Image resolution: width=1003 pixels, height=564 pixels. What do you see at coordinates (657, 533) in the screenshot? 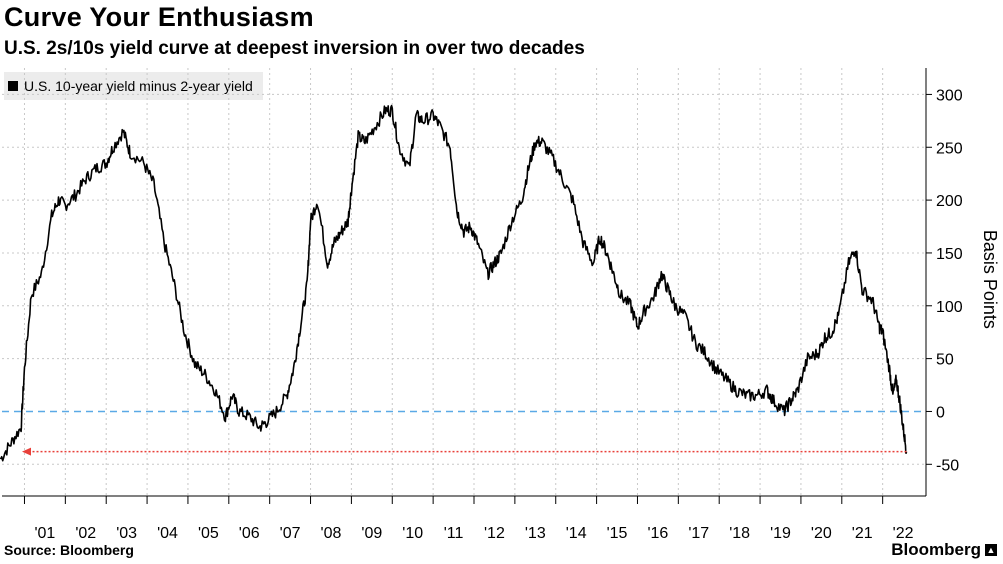
I see `x-tick-label: '16` at bounding box center [657, 533].